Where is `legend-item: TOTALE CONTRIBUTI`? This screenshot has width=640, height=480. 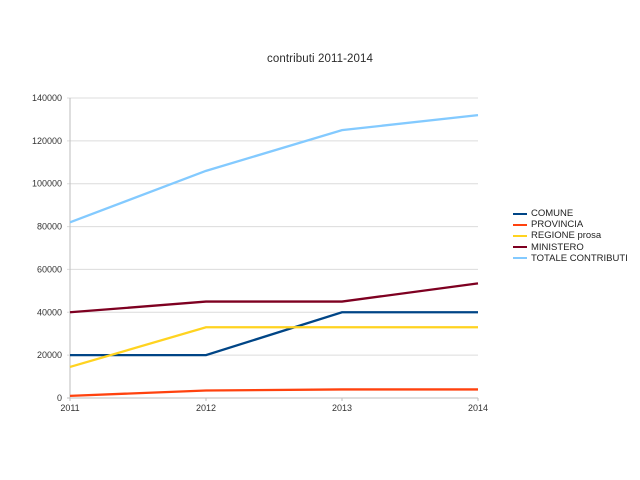 legend-item: TOTALE CONTRIBUTI is located at coordinates (570, 258).